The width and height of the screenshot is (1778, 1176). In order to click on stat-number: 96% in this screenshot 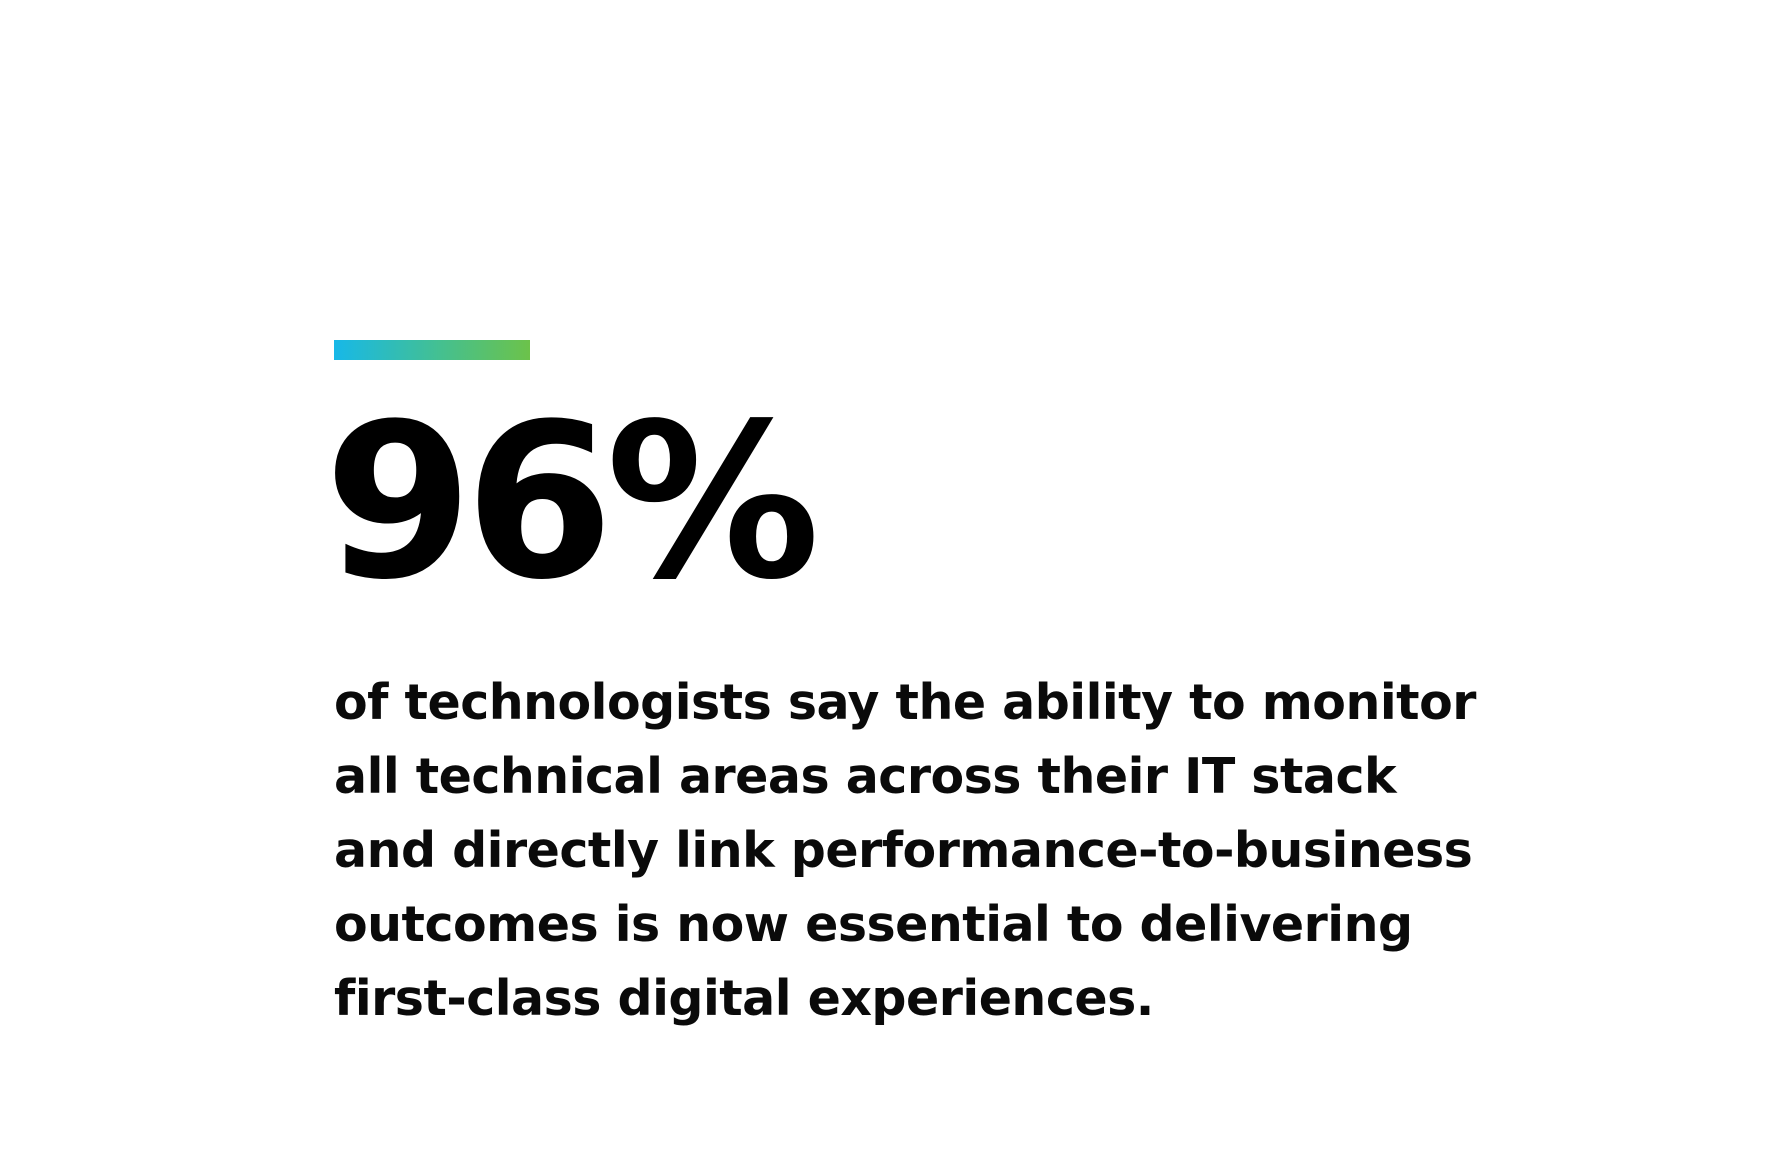, I will do `click(572, 502)`.